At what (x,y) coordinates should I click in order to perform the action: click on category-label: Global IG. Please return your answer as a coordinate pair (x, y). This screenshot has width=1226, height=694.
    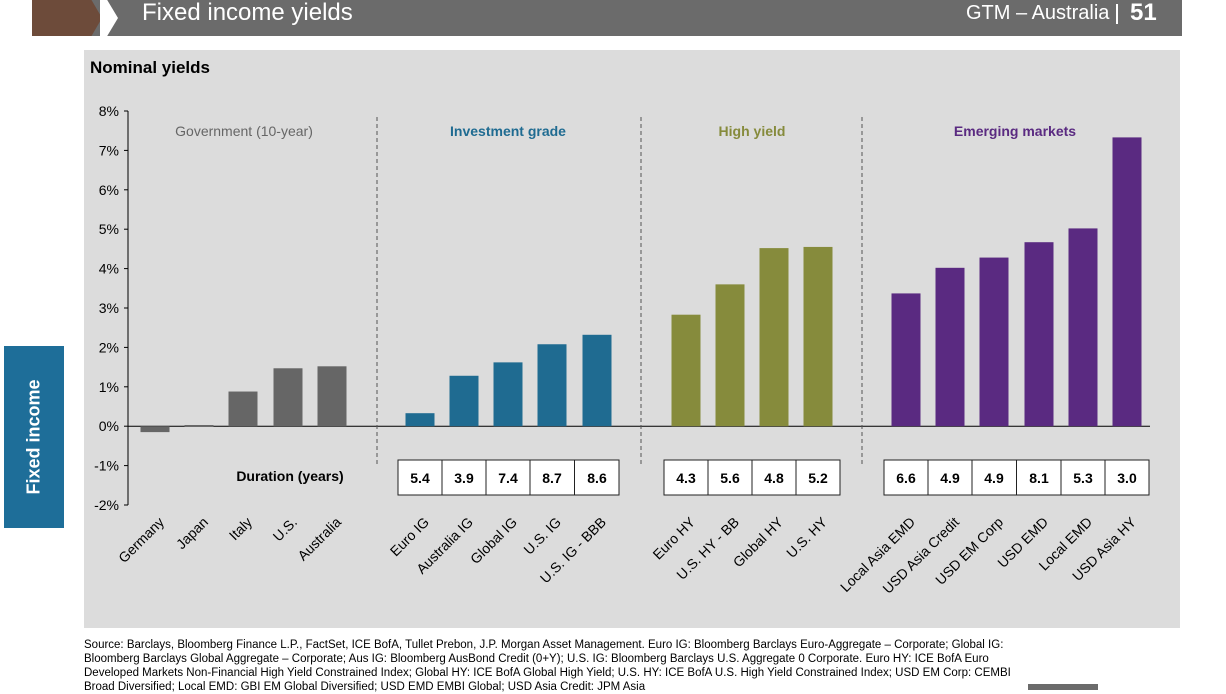
    Looking at the image, I should click on (493, 540).